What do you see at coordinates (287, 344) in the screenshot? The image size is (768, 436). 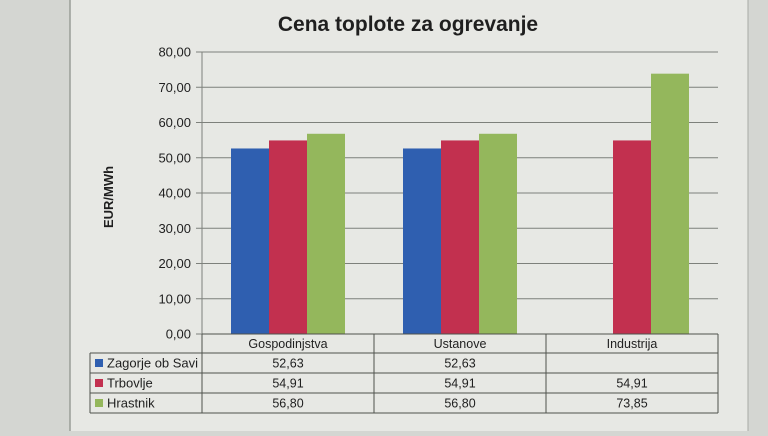 I see `category-label: Gospodinjstva` at bounding box center [287, 344].